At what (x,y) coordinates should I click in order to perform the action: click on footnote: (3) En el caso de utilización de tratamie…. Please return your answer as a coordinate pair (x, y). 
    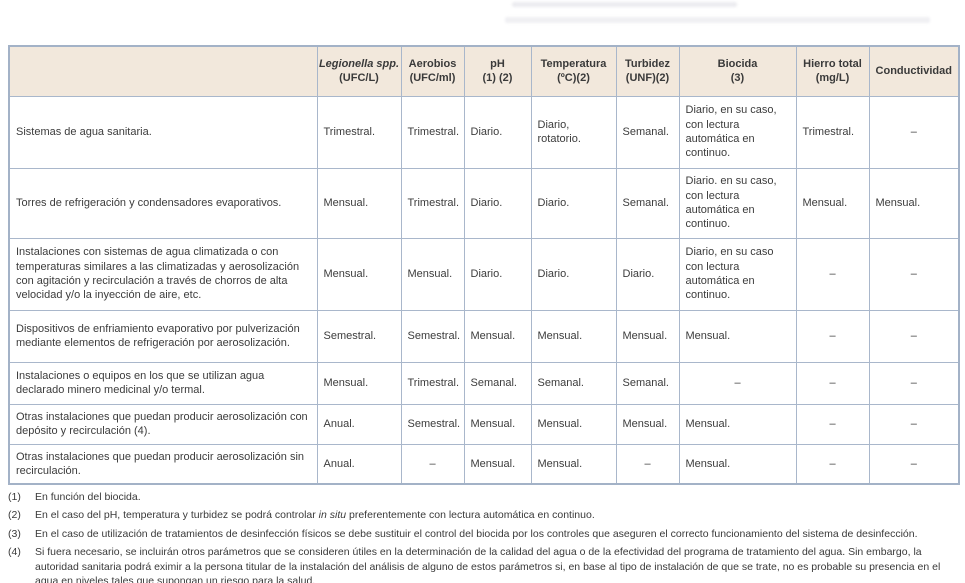
    Looking at the image, I should click on (483, 534).